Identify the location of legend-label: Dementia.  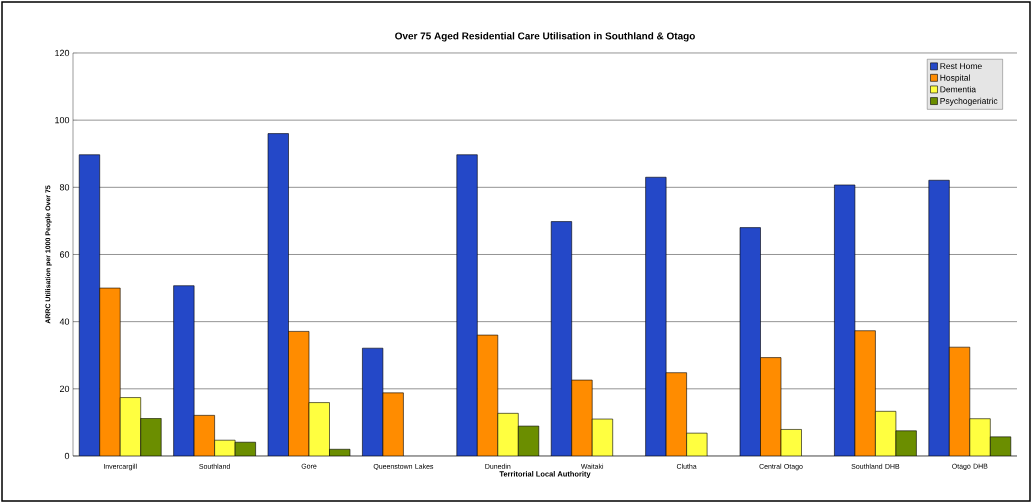
(958, 89).